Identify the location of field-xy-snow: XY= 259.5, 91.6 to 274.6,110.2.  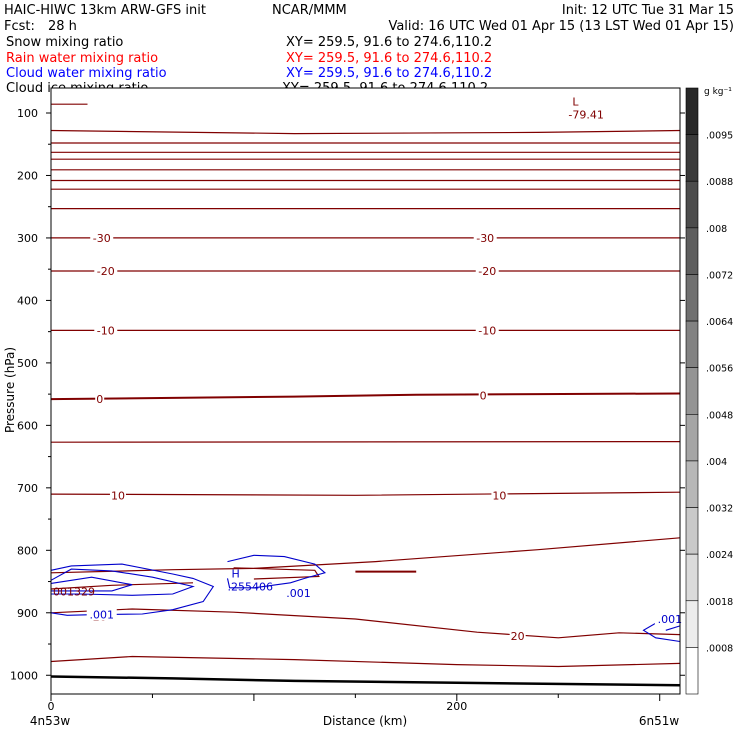
(389, 42).